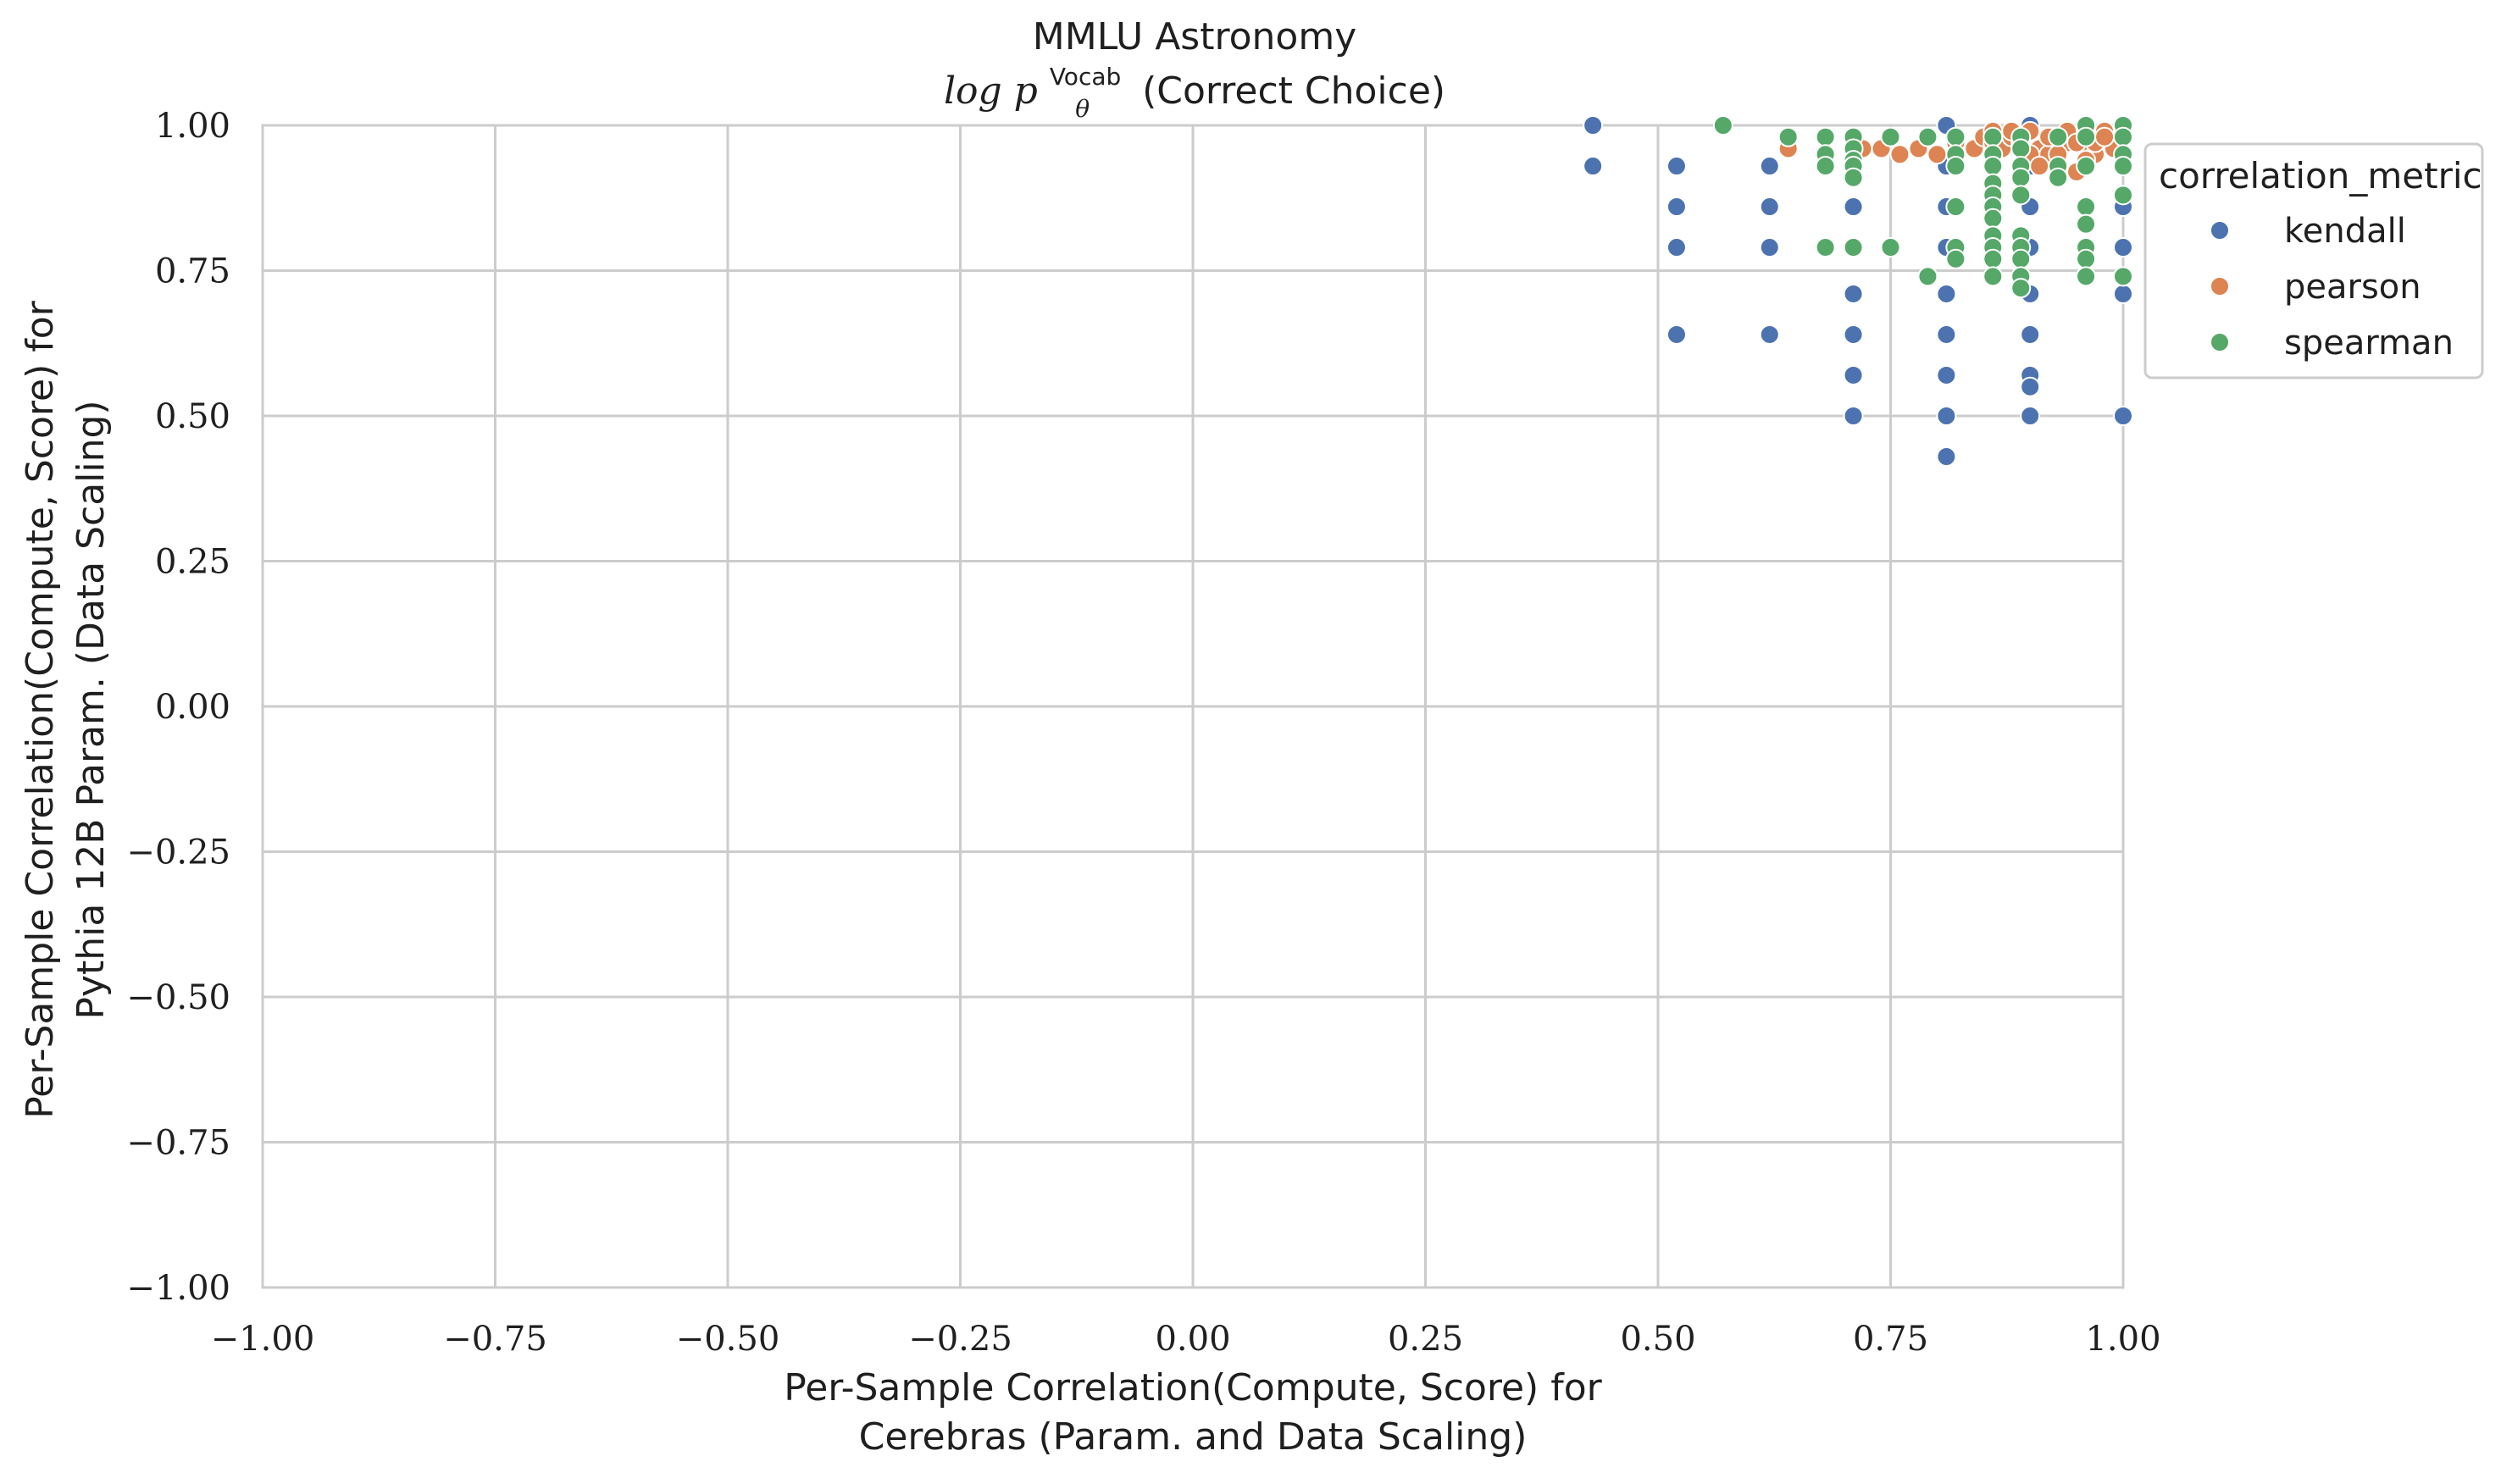  What do you see at coordinates (2369, 343) in the screenshot?
I see `legend-label-spearman: spearman` at bounding box center [2369, 343].